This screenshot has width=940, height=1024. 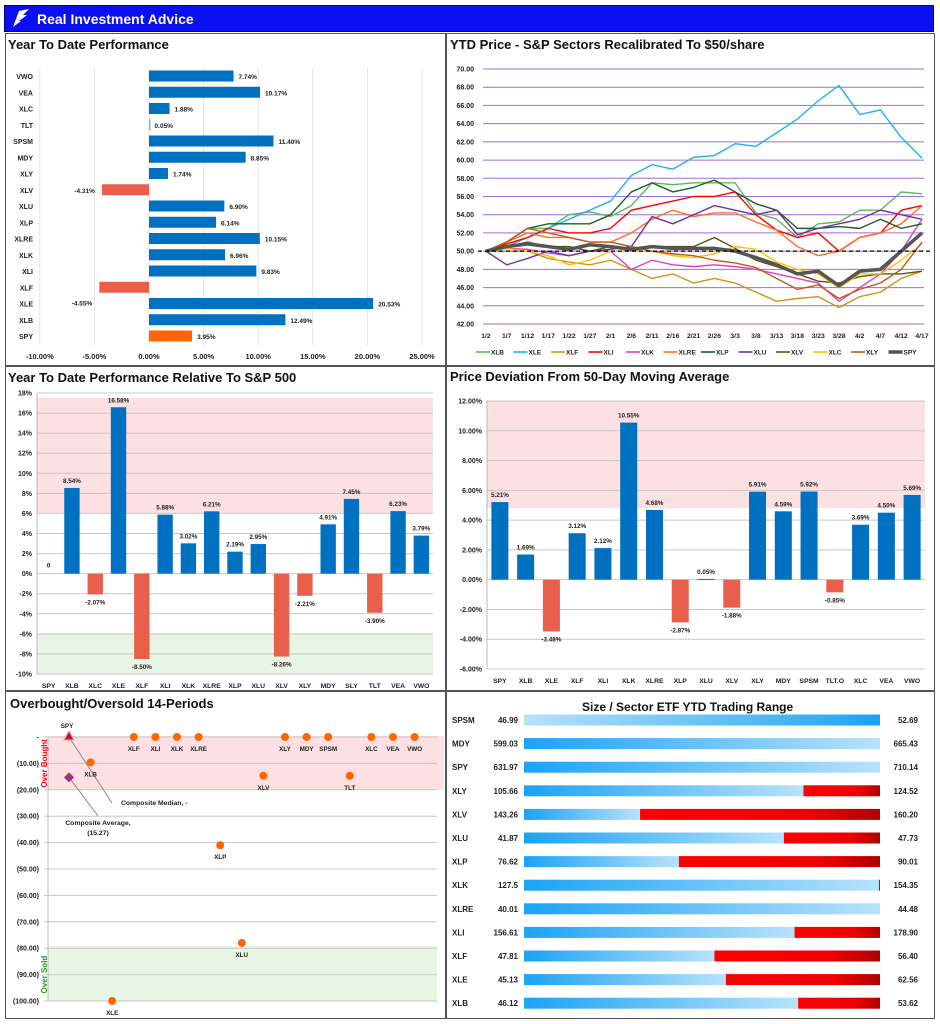 I want to click on data-label: 9.83%, so click(x=270, y=272).